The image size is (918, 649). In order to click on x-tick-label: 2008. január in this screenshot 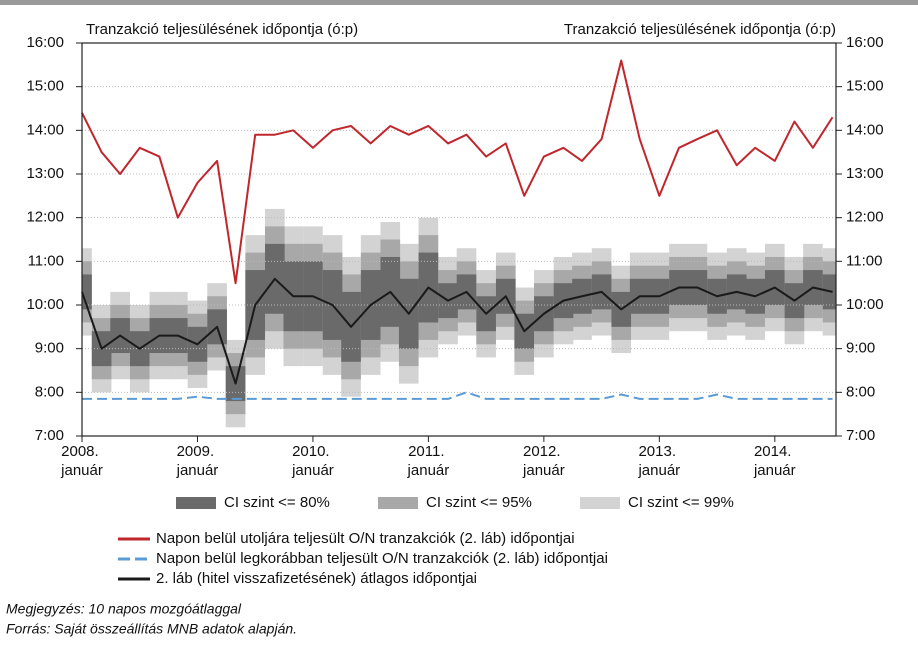, I will do `click(81, 461)`.